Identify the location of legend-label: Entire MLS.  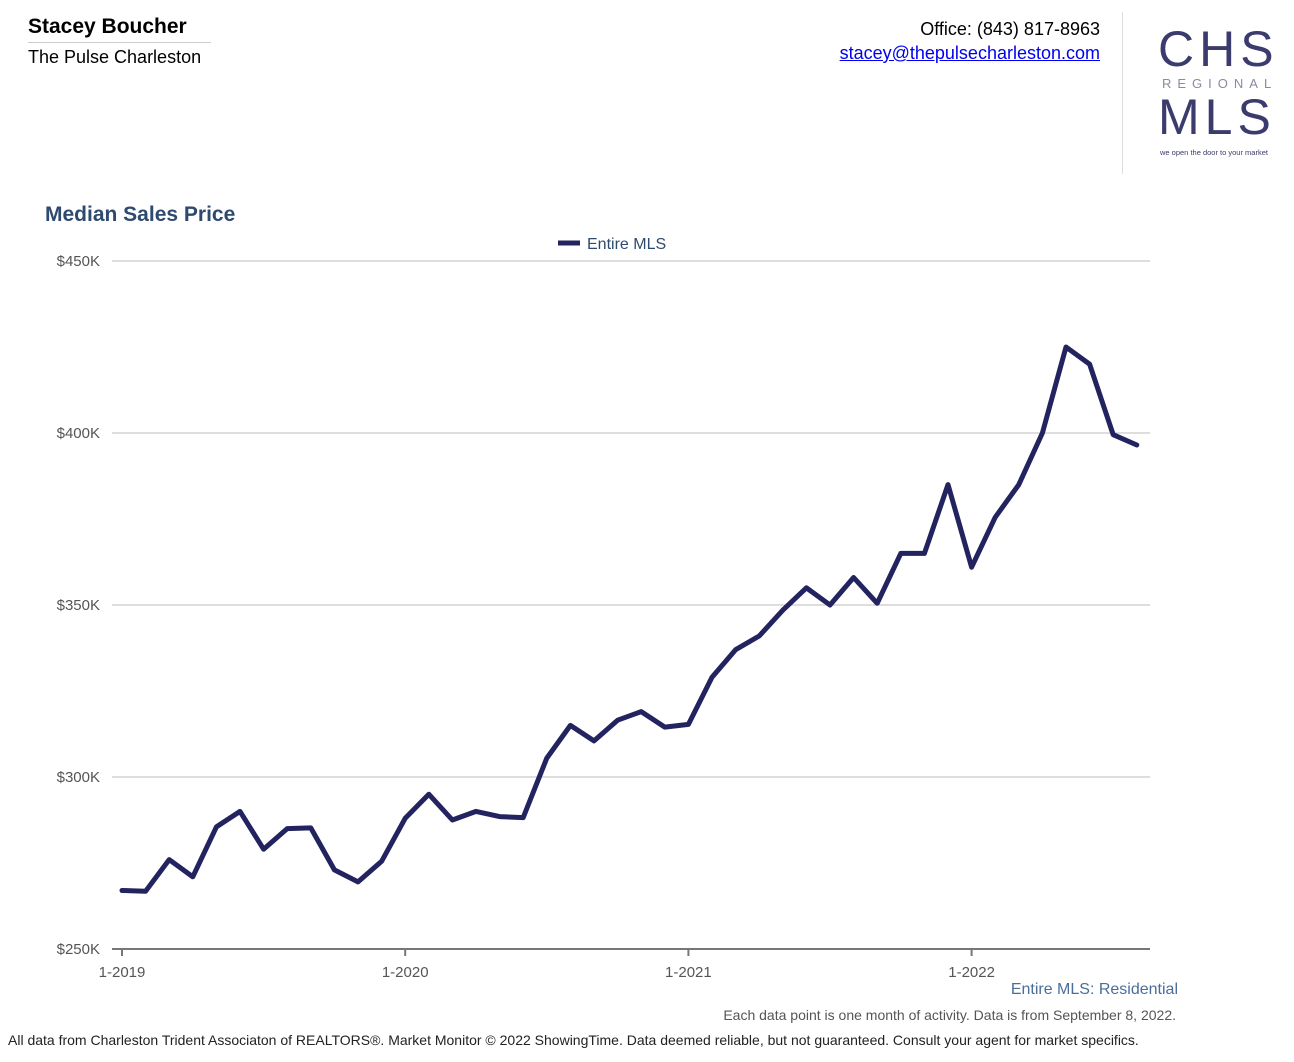
(626, 244).